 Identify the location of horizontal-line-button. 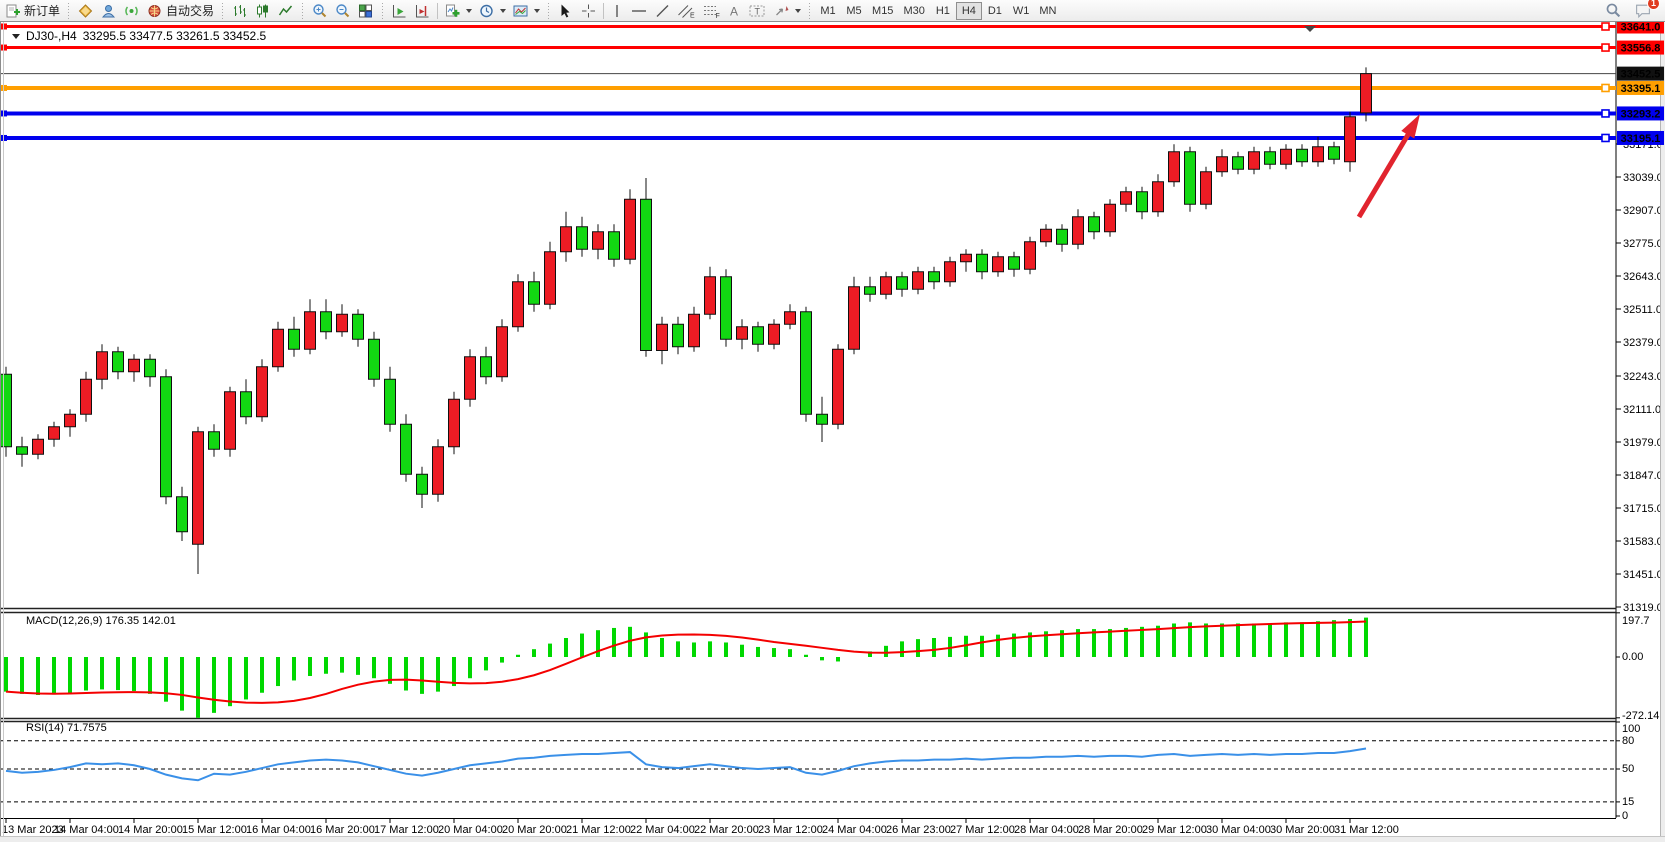
(639, 11).